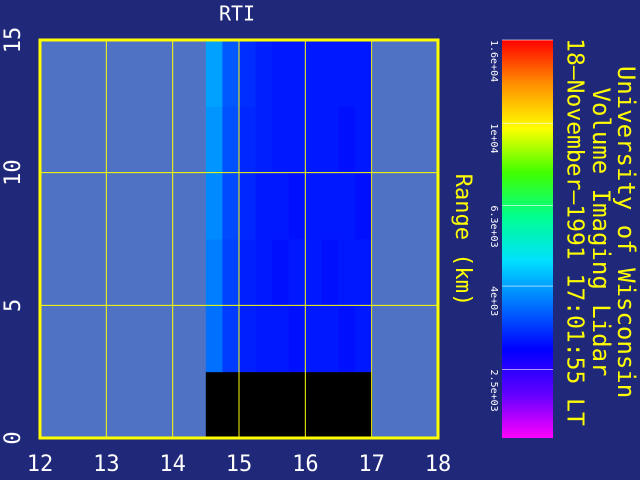 The height and width of the screenshot is (480, 640). Describe the element at coordinates (13, 437) in the screenshot. I see `y-tick-label: 0` at that location.